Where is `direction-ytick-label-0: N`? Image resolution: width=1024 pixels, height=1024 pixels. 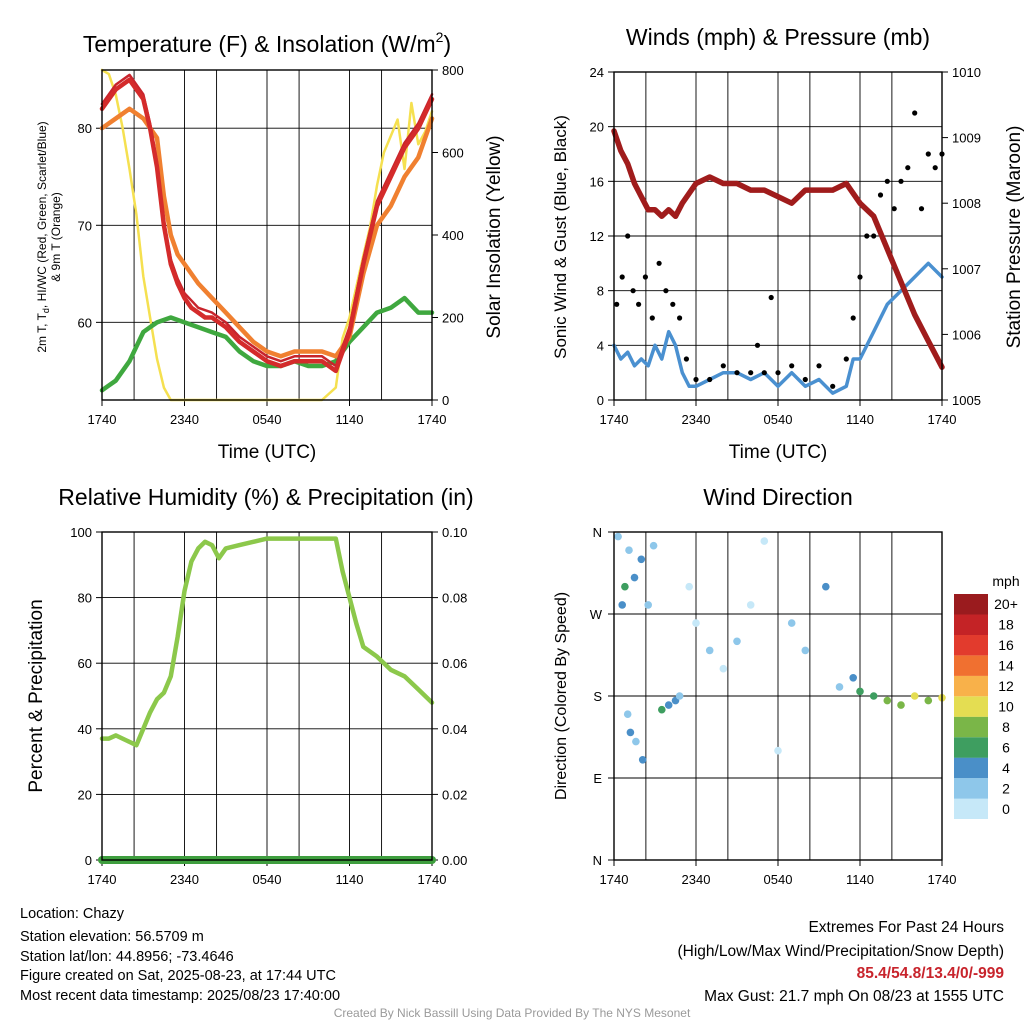
direction-ytick-label-0: N is located at coordinates (597, 532).